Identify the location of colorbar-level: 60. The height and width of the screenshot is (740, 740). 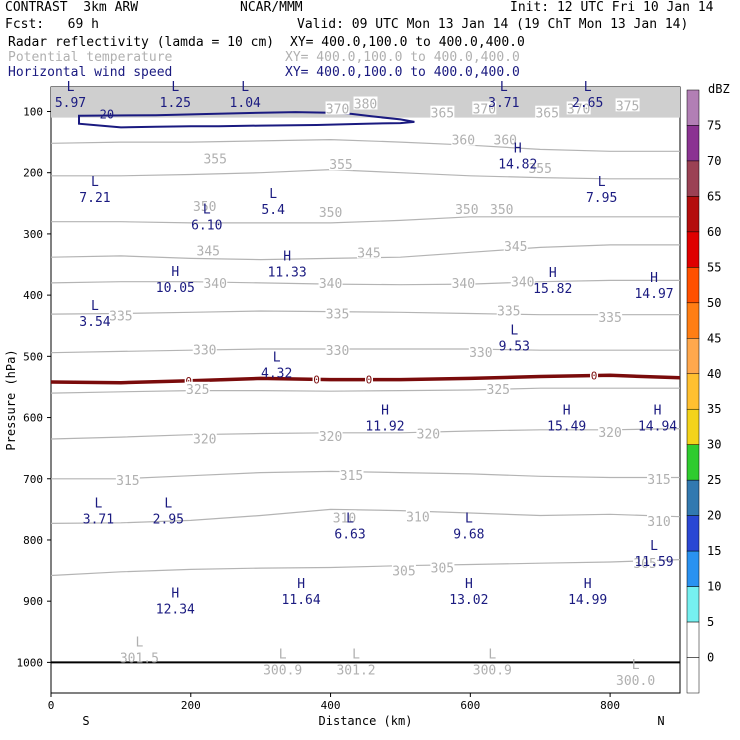
(714, 232).